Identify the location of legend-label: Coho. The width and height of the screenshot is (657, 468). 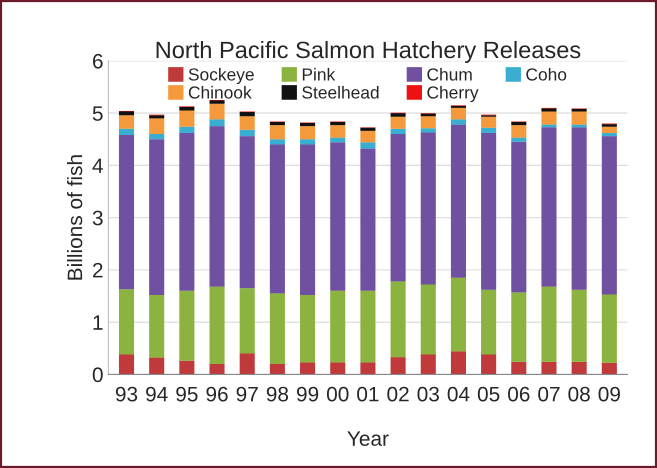
(546, 74).